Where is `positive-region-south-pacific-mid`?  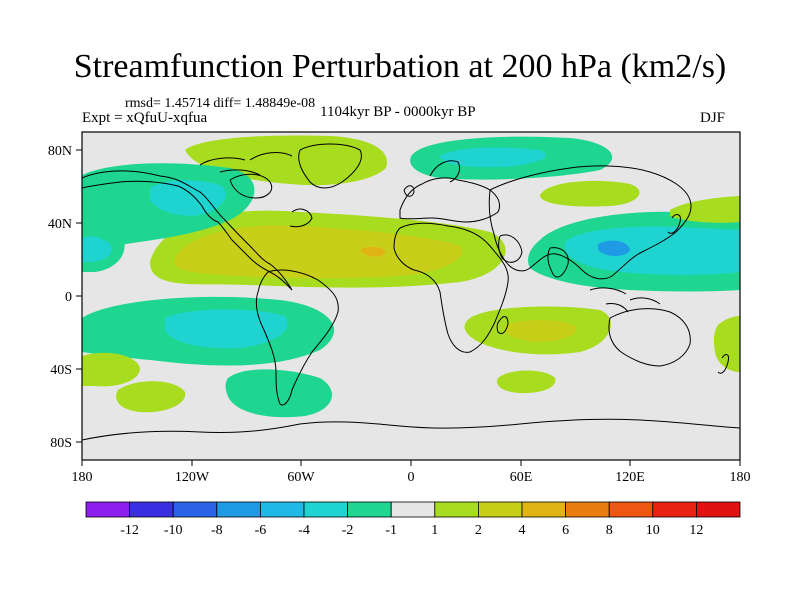 positive-region-south-pacific-mid is located at coordinates (111, 369).